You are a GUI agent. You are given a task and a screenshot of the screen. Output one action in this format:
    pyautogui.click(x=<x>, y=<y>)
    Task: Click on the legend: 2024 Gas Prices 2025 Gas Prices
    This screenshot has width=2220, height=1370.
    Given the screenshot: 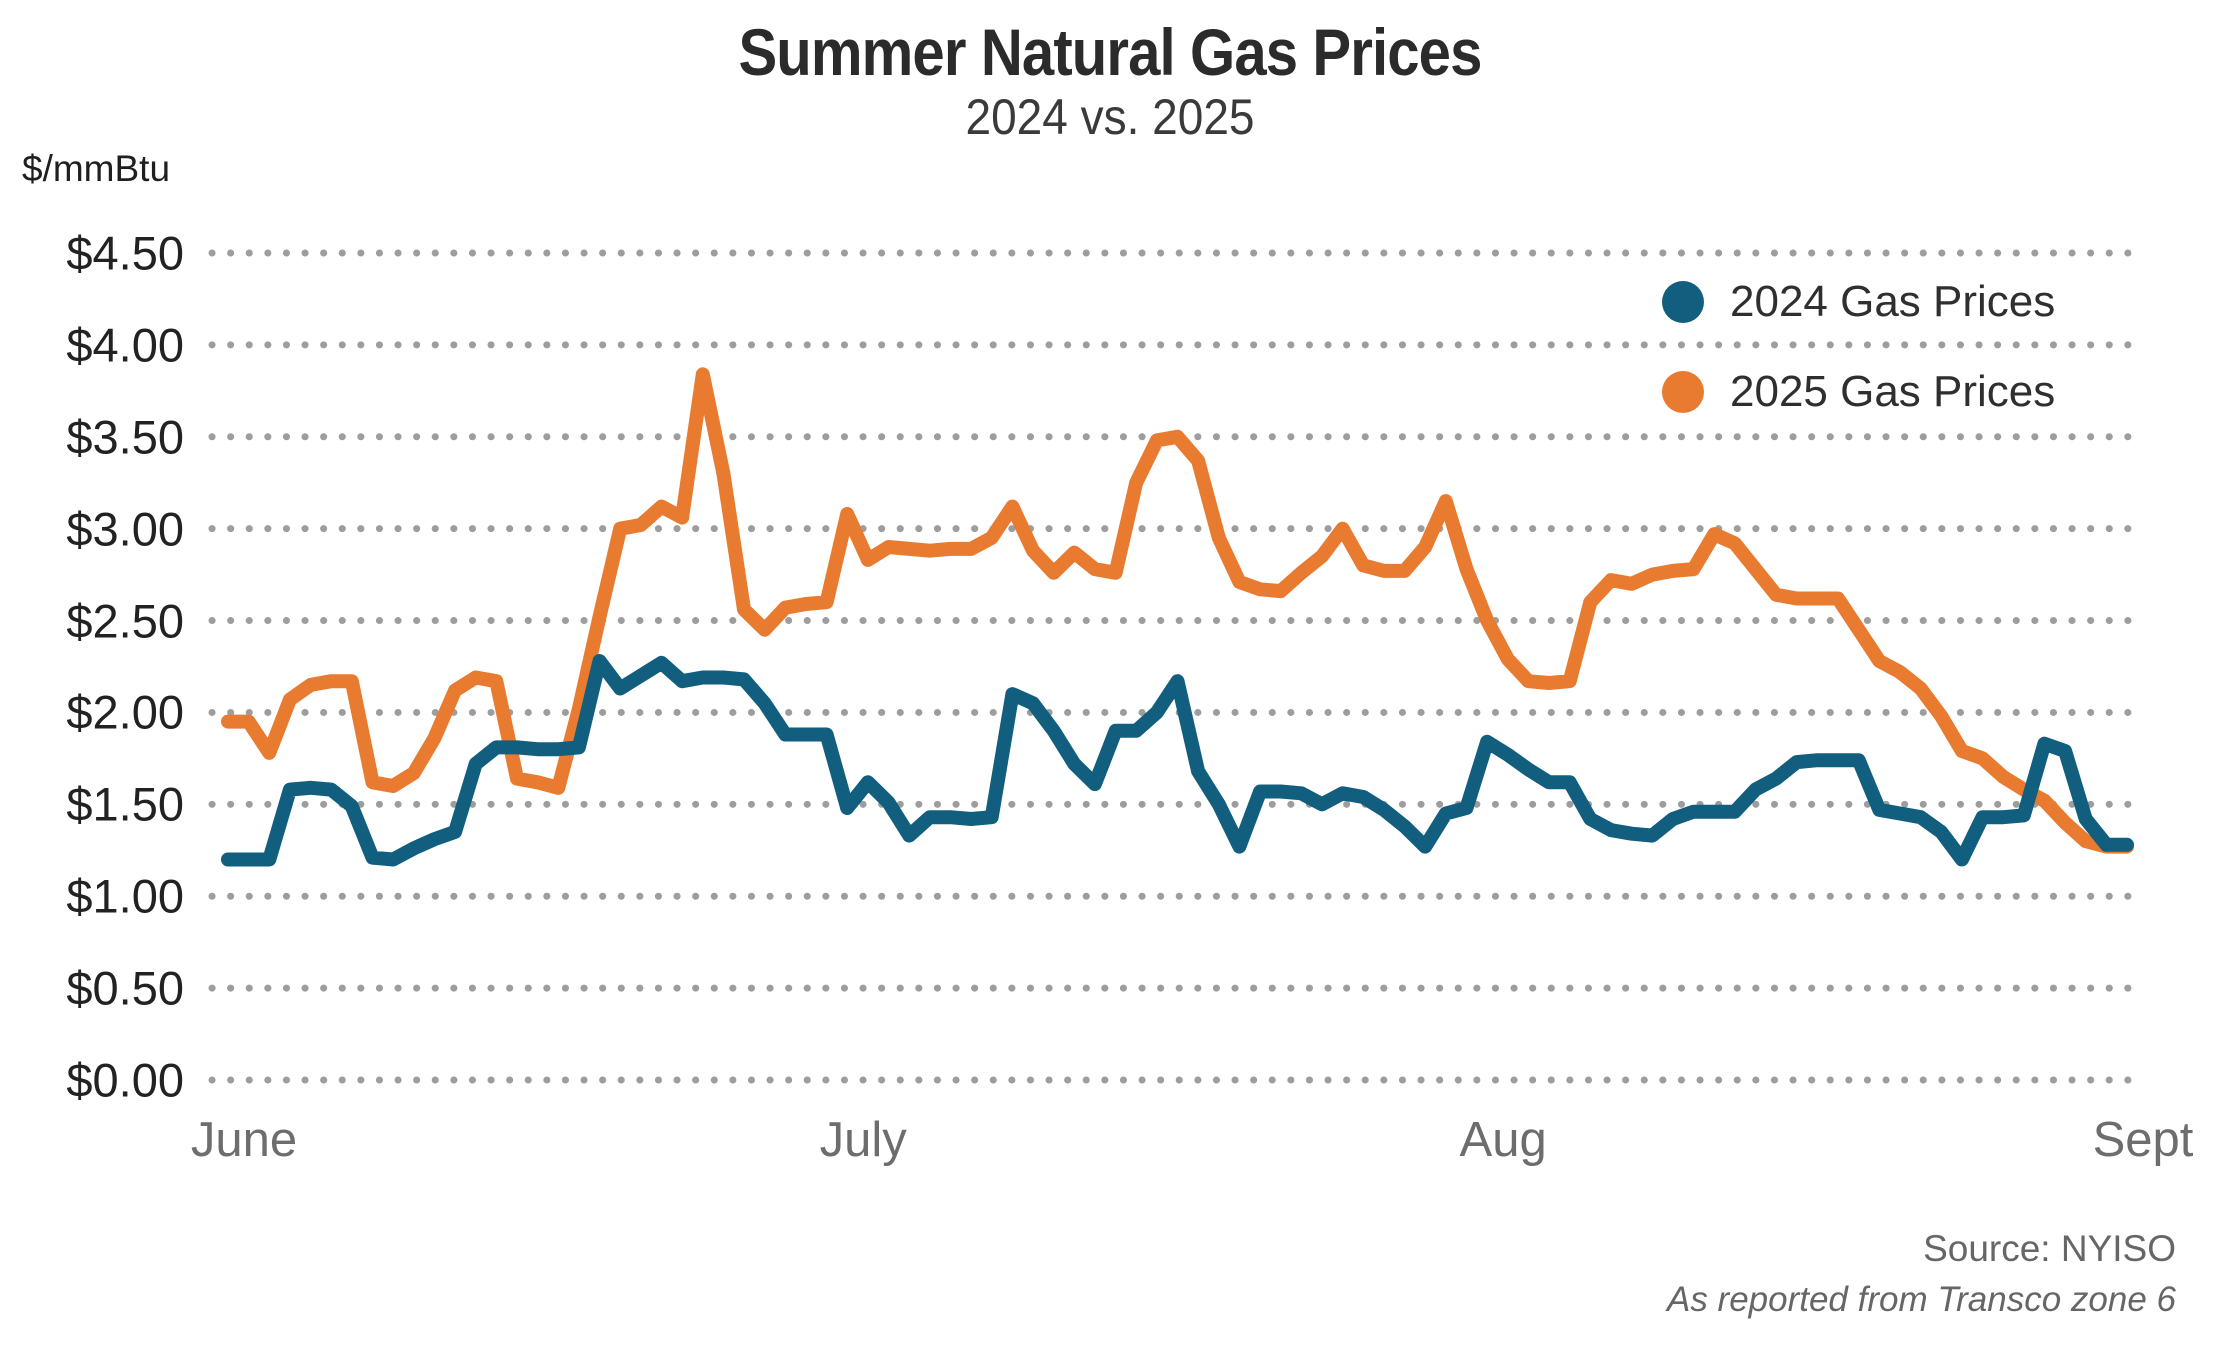 What is the action you would take?
    pyautogui.click(x=1858, y=362)
    